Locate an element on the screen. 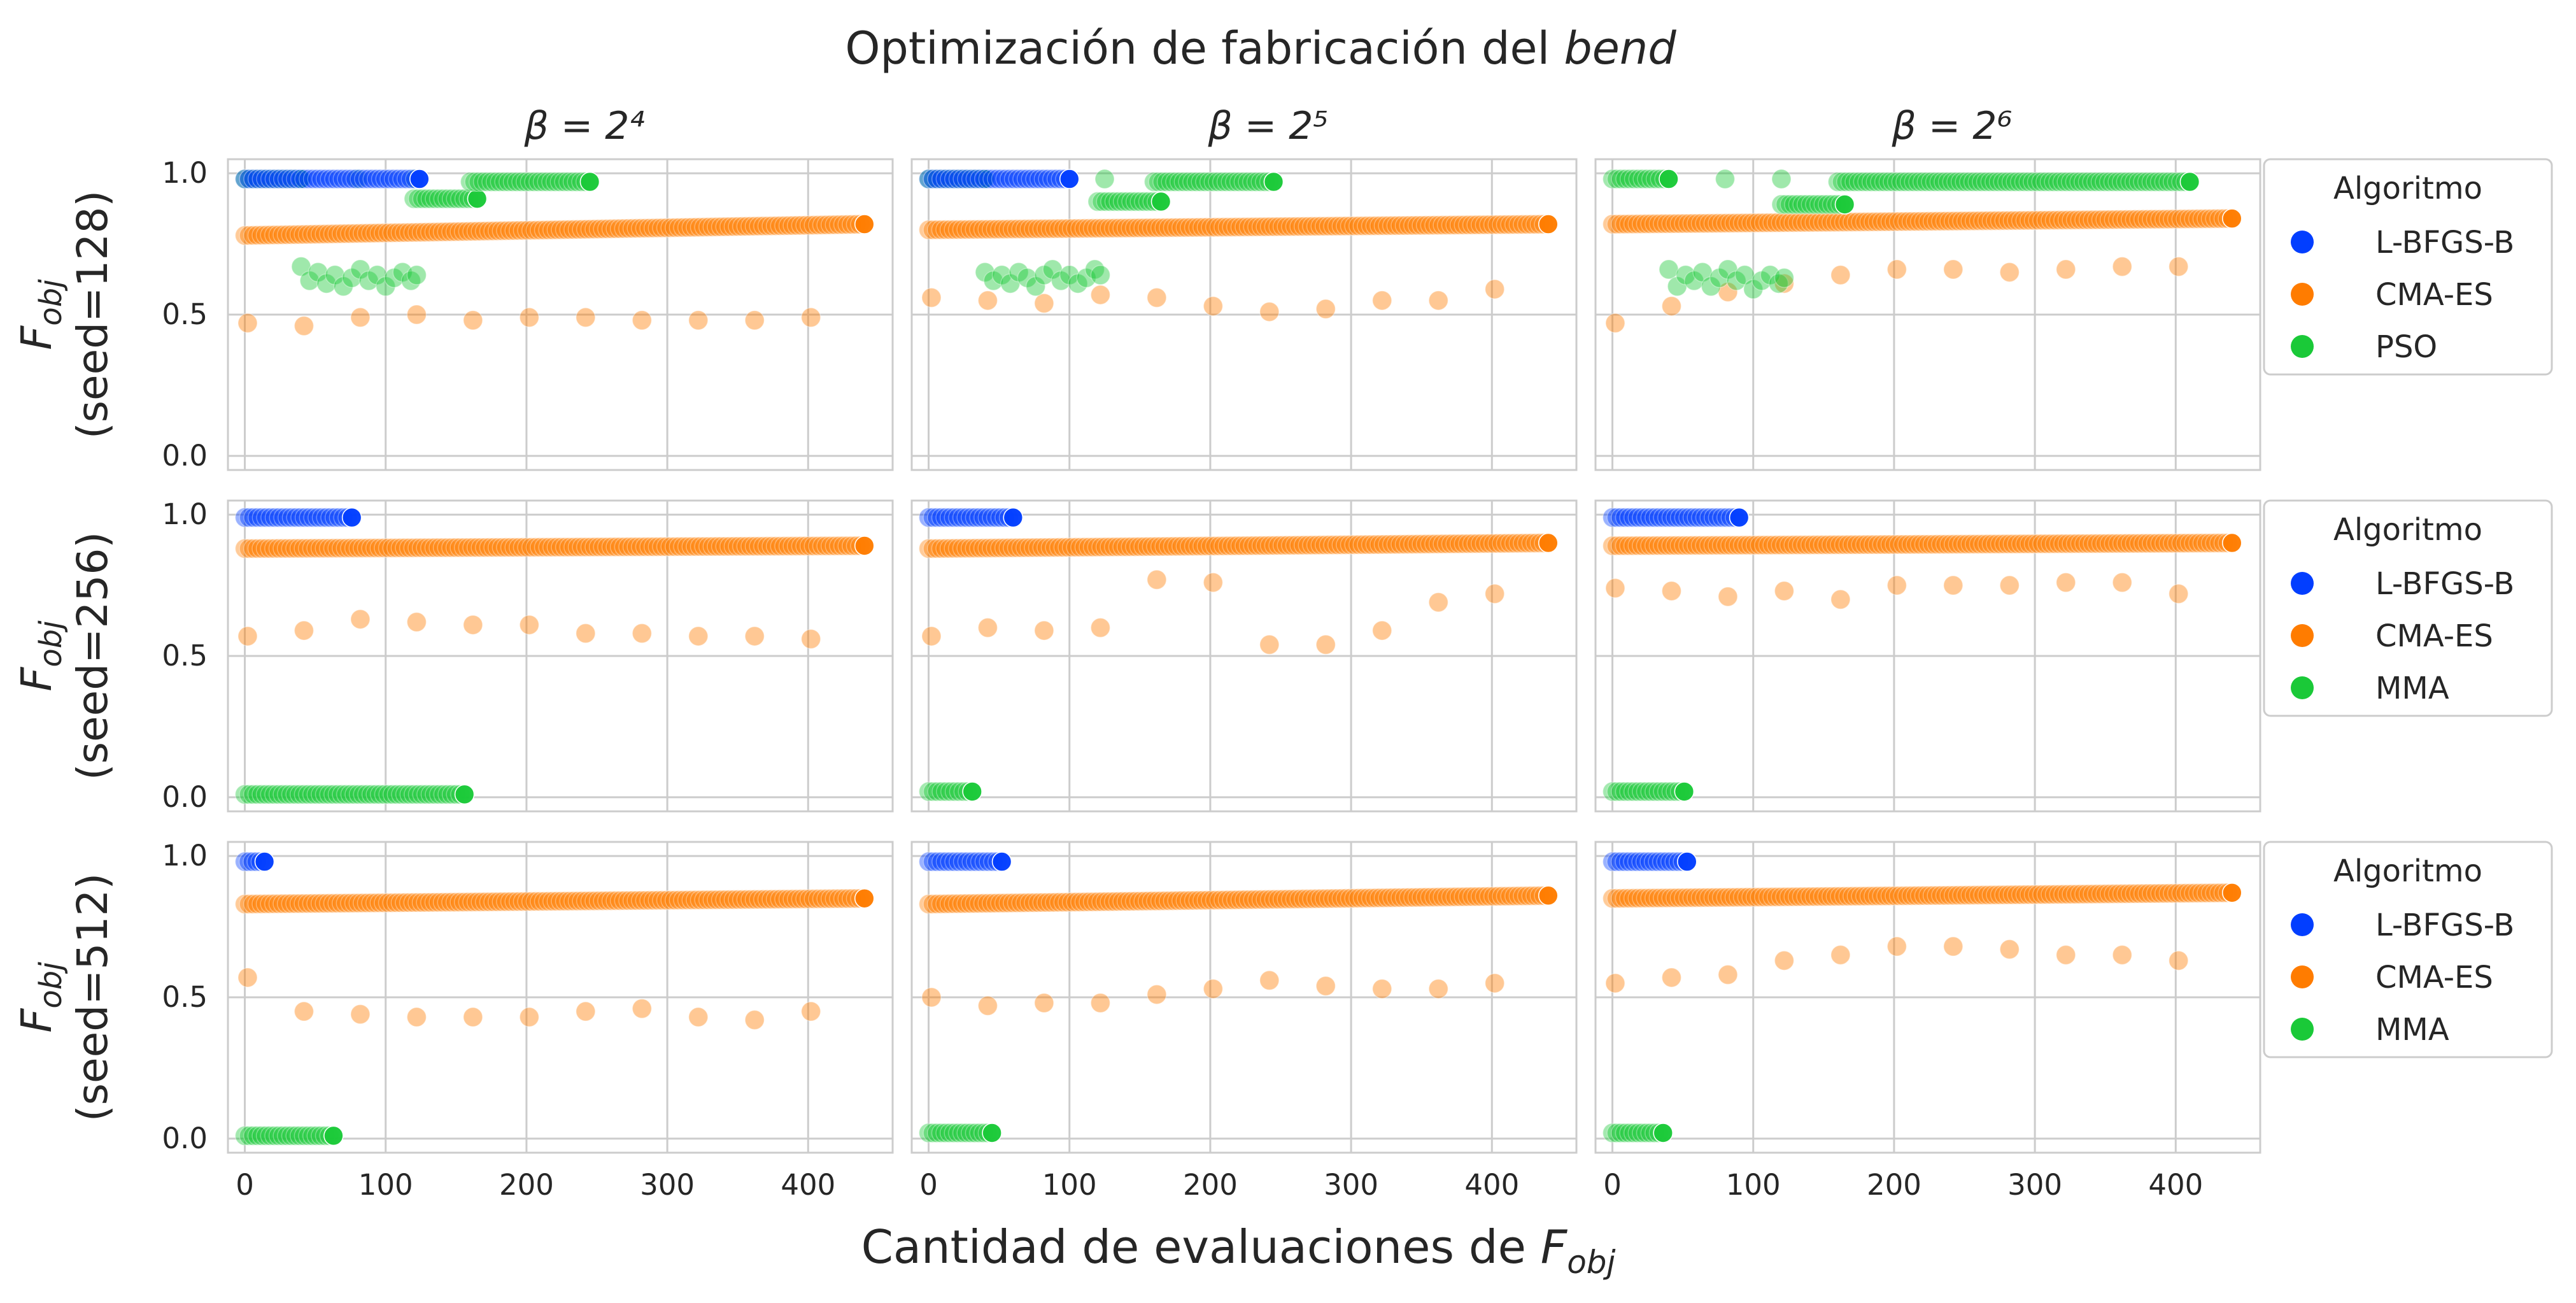 This screenshot has width=2576, height=1303. point-mma is located at coordinates (933, 1133).